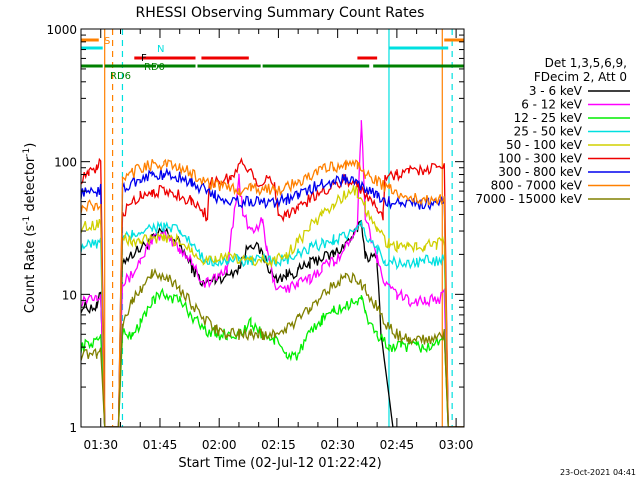  What do you see at coordinates (120, 76) in the screenshot?
I see `decim-label-a: RD6` at bounding box center [120, 76].